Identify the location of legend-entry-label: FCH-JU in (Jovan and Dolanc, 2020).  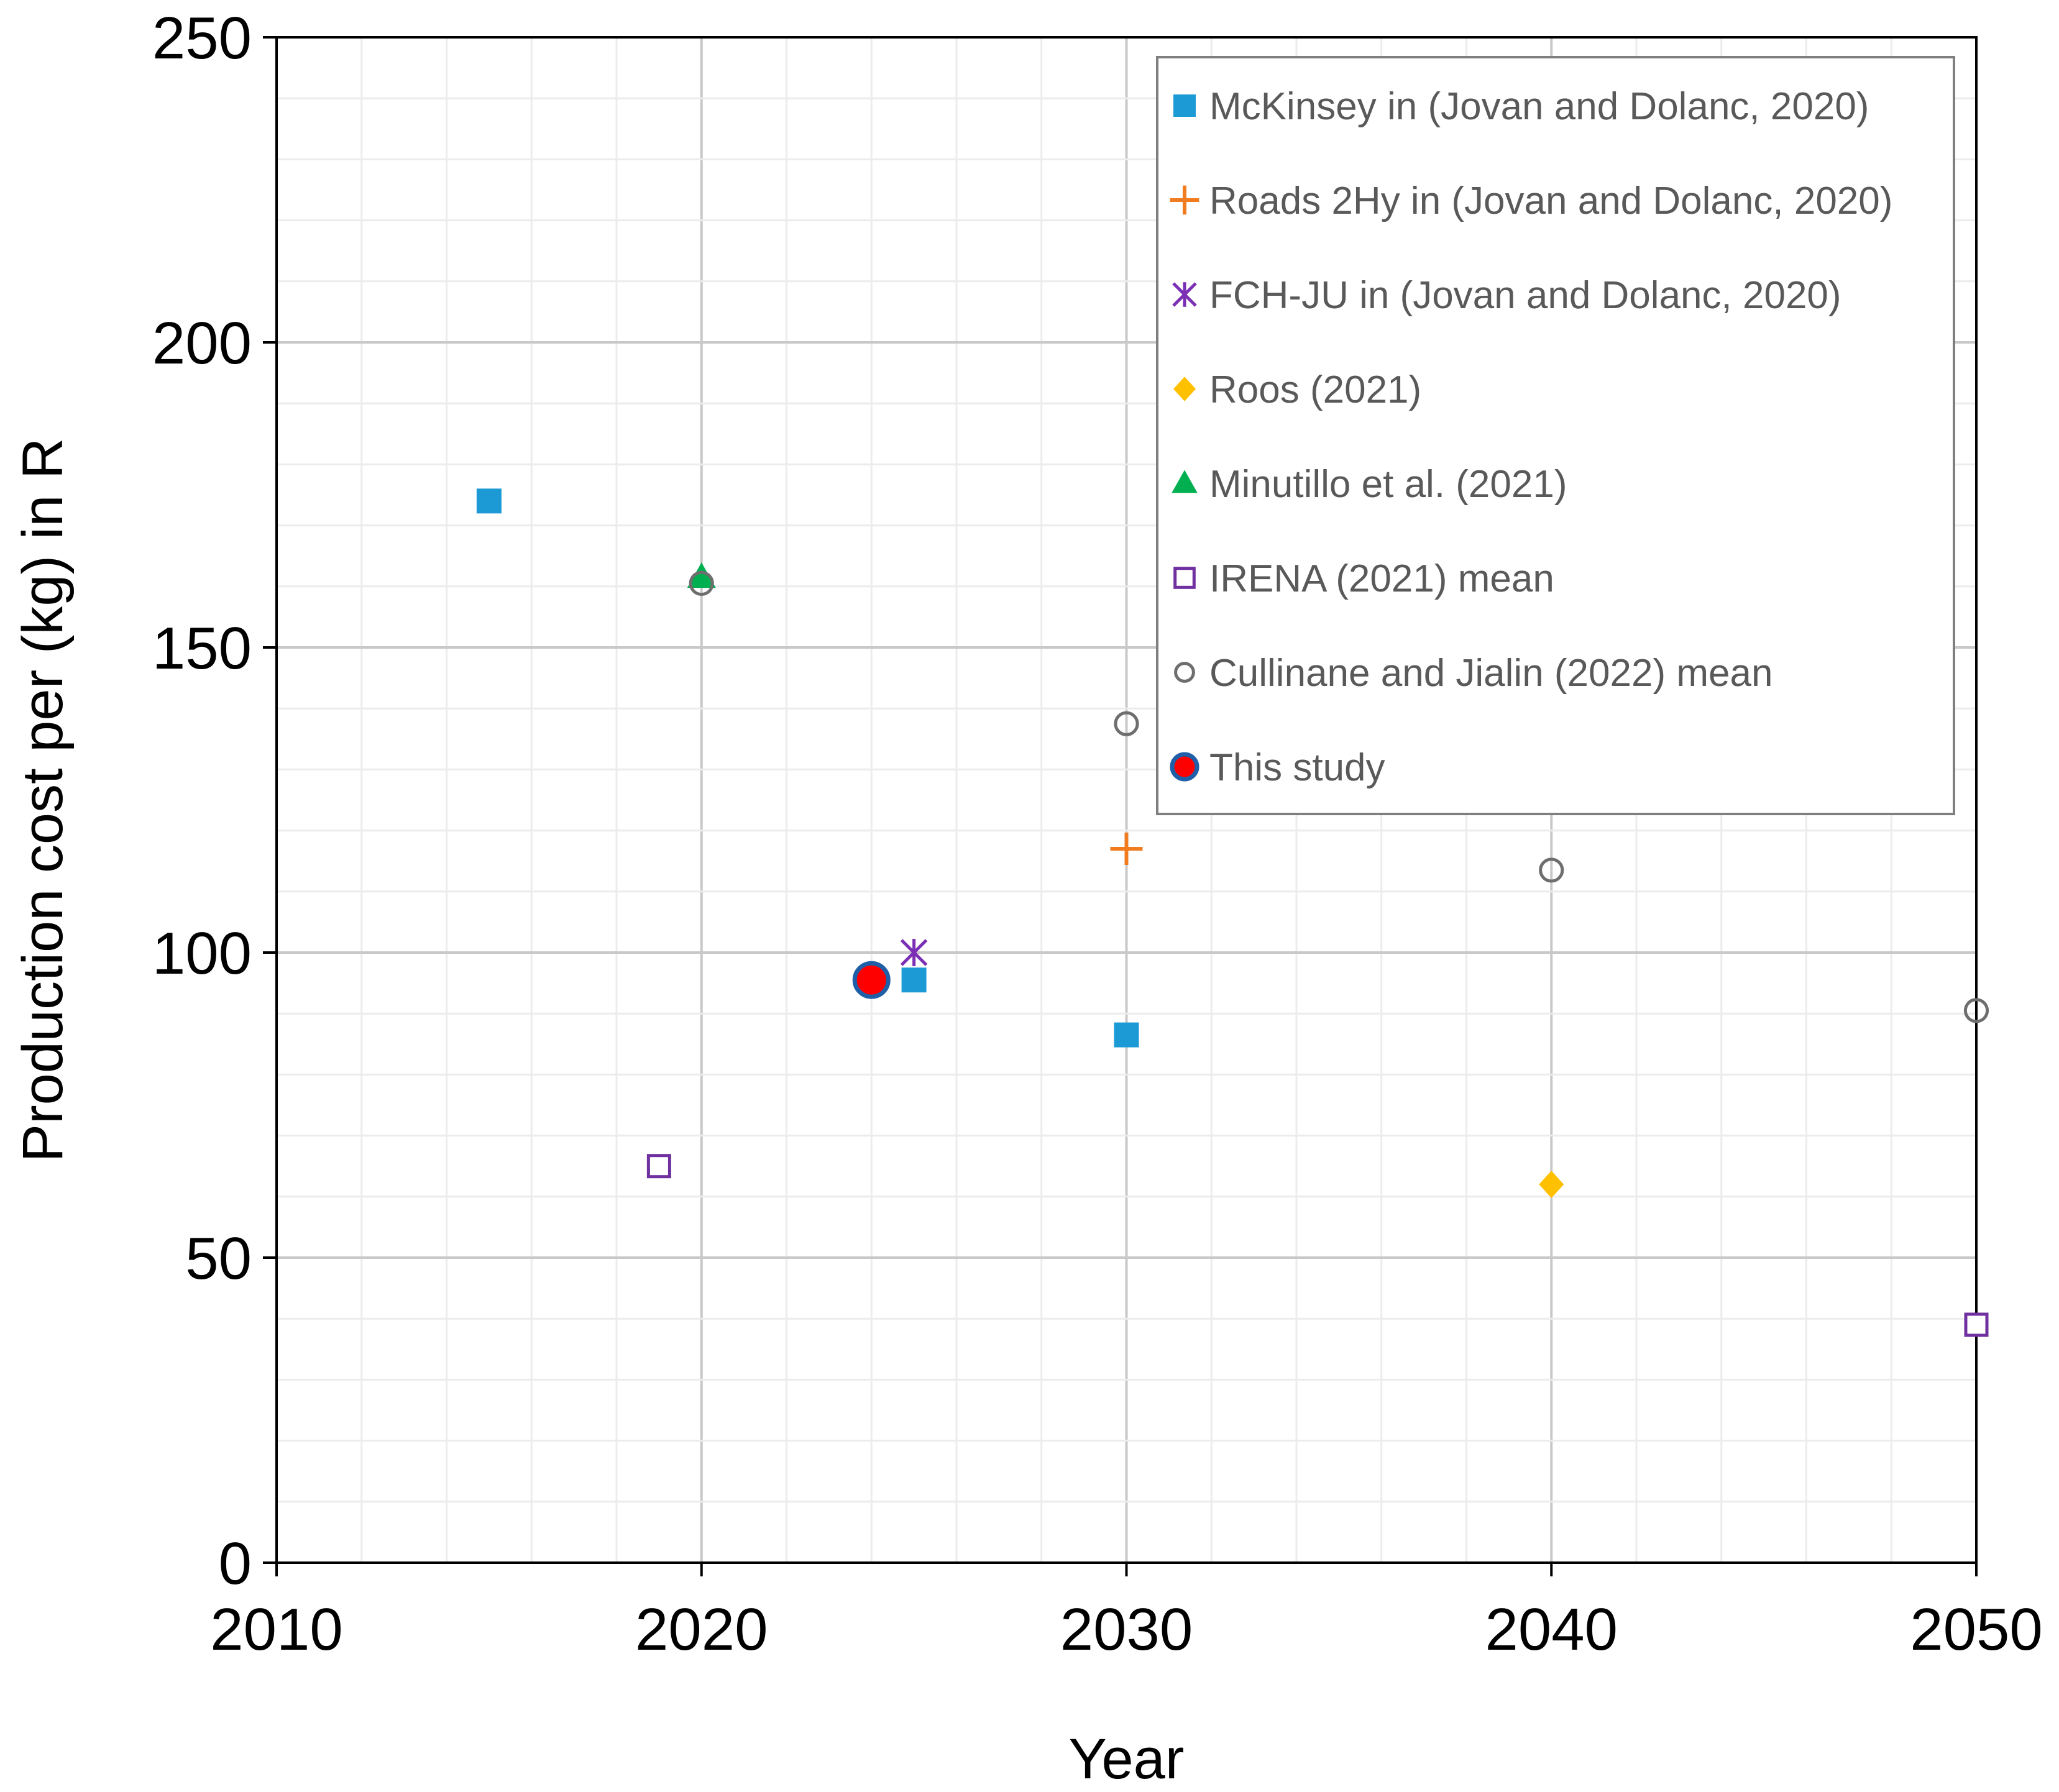
(1525, 295).